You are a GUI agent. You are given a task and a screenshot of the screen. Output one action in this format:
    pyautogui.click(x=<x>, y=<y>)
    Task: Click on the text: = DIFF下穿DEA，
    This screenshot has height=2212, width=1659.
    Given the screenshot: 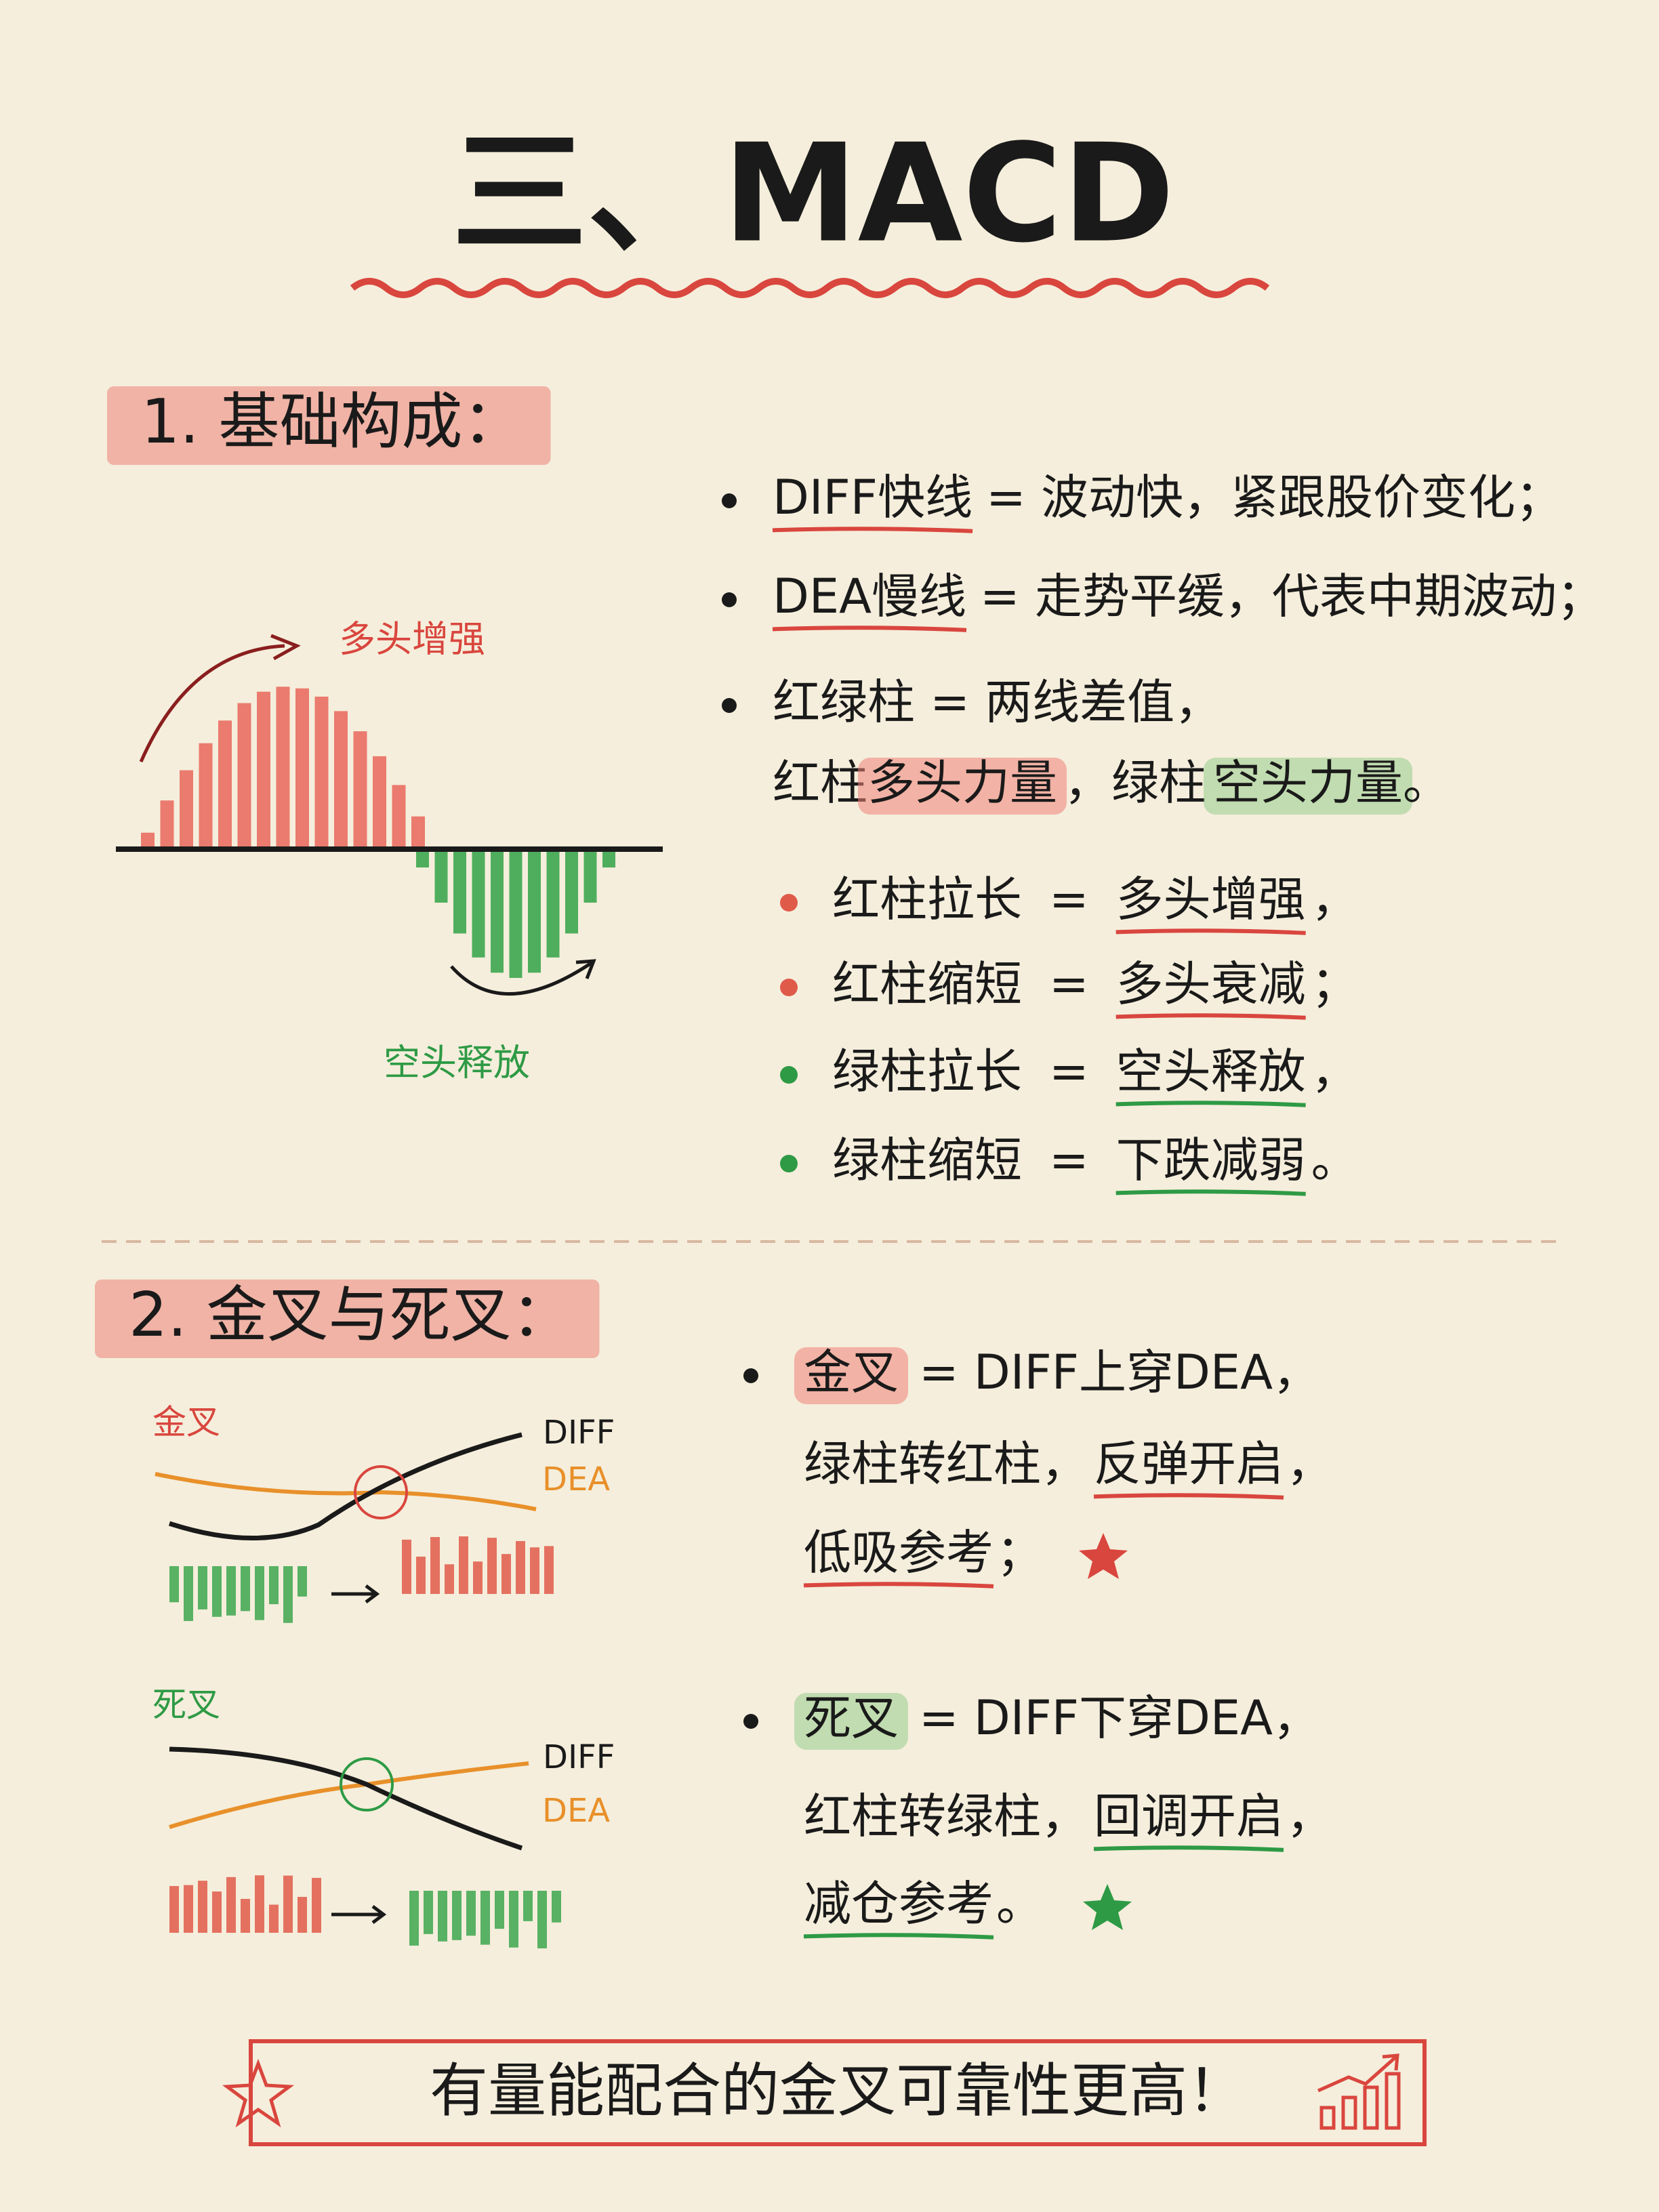 What is the action you would take?
    pyautogui.click(x=1119, y=1718)
    